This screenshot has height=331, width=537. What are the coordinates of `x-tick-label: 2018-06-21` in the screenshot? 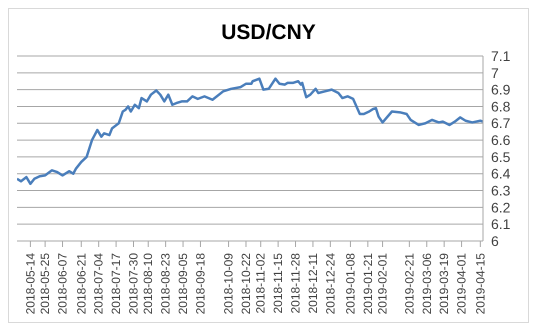 It's located at (81, 283).